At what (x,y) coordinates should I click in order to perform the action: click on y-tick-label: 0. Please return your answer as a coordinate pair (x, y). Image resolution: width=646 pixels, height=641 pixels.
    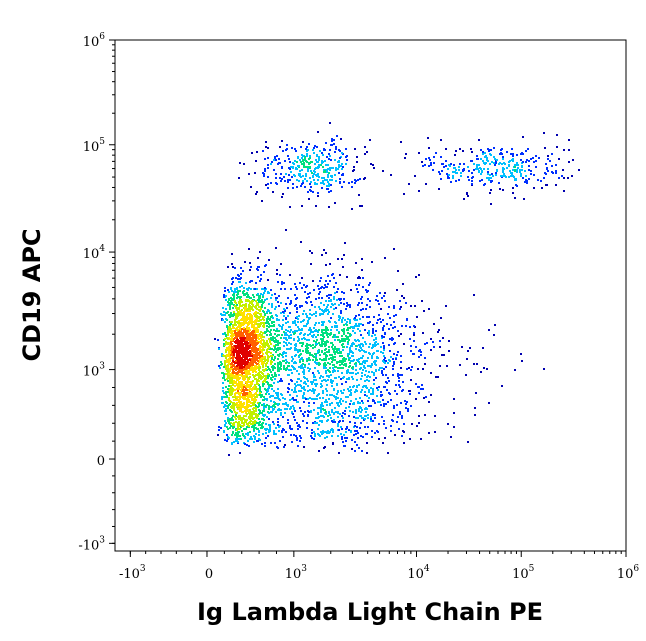
    Looking at the image, I should click on (101, 461).